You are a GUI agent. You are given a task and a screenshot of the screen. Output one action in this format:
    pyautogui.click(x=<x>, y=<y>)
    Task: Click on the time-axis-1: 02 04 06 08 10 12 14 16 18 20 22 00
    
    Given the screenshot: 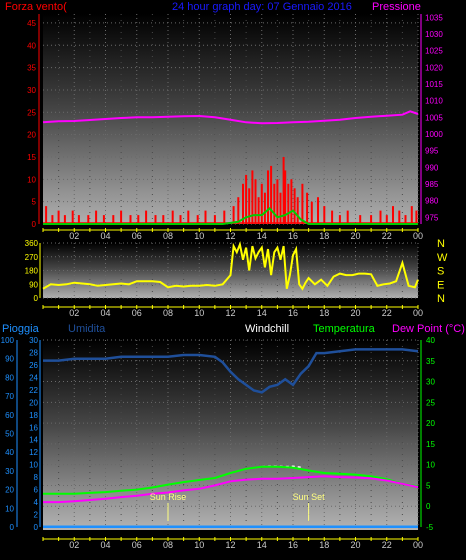 What is the action you would take?
    pyautogui.click(x=232, y=234)
    